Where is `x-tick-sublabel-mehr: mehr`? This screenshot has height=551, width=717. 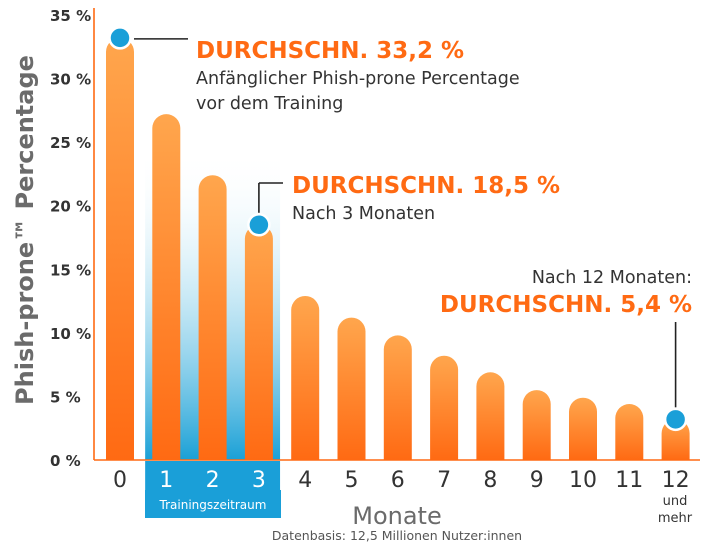 x-tick-sublabel-mehr: mehr is located at coordinates (675, 518).